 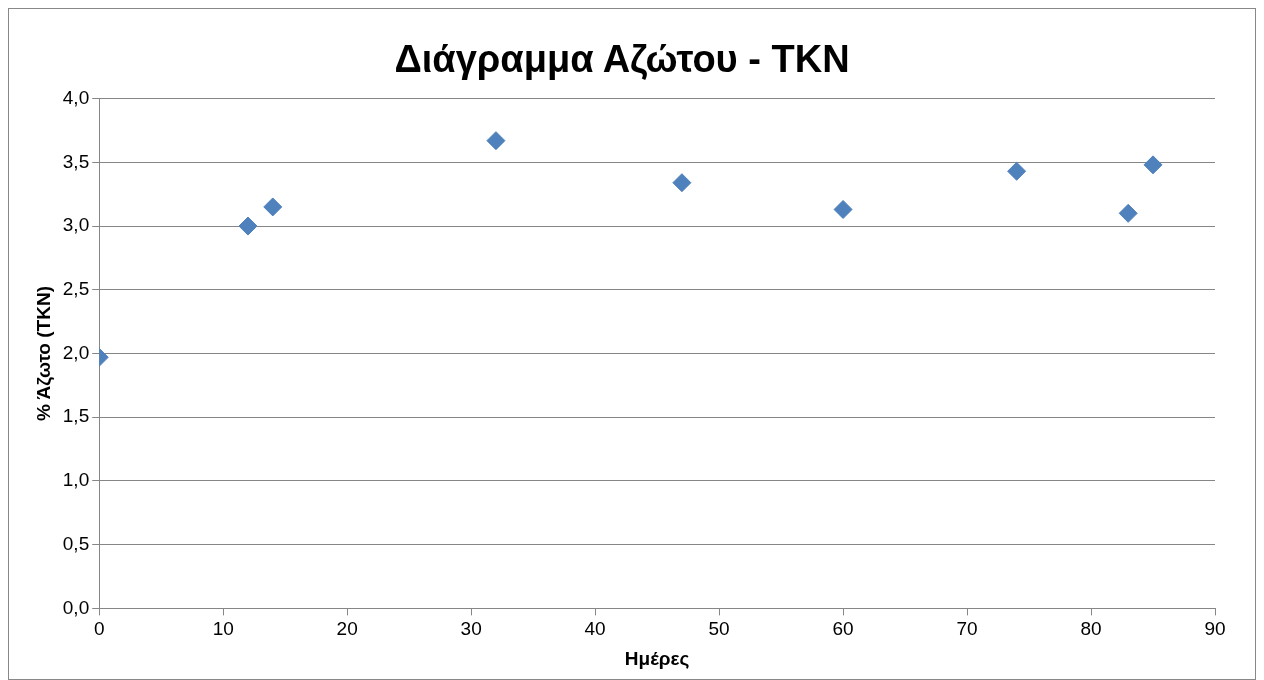 I want to click on x-tick-label: 30, so click(x=471, y=629).